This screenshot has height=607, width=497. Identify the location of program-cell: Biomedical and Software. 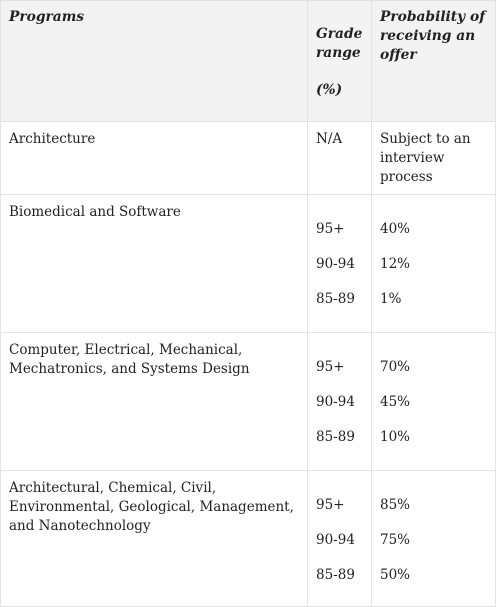
(154, 263).